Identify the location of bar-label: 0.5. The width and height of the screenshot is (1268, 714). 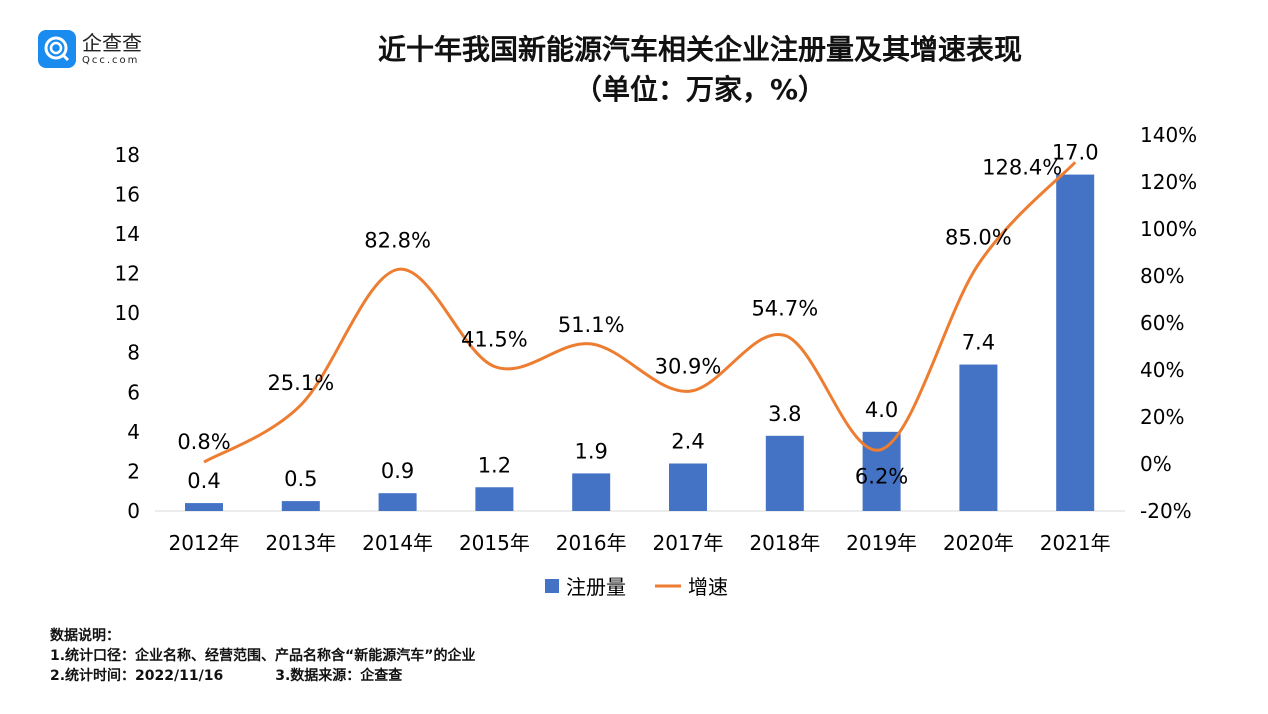
(300, 479).